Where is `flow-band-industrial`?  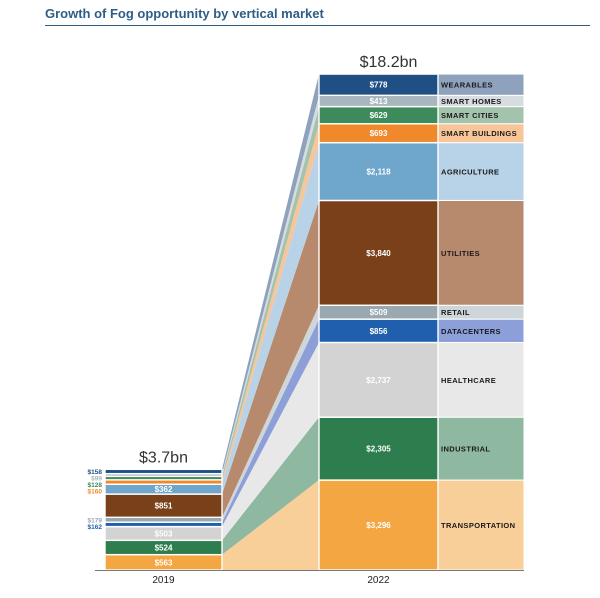
flow-band-industrial is located at coordinates (270, 486).